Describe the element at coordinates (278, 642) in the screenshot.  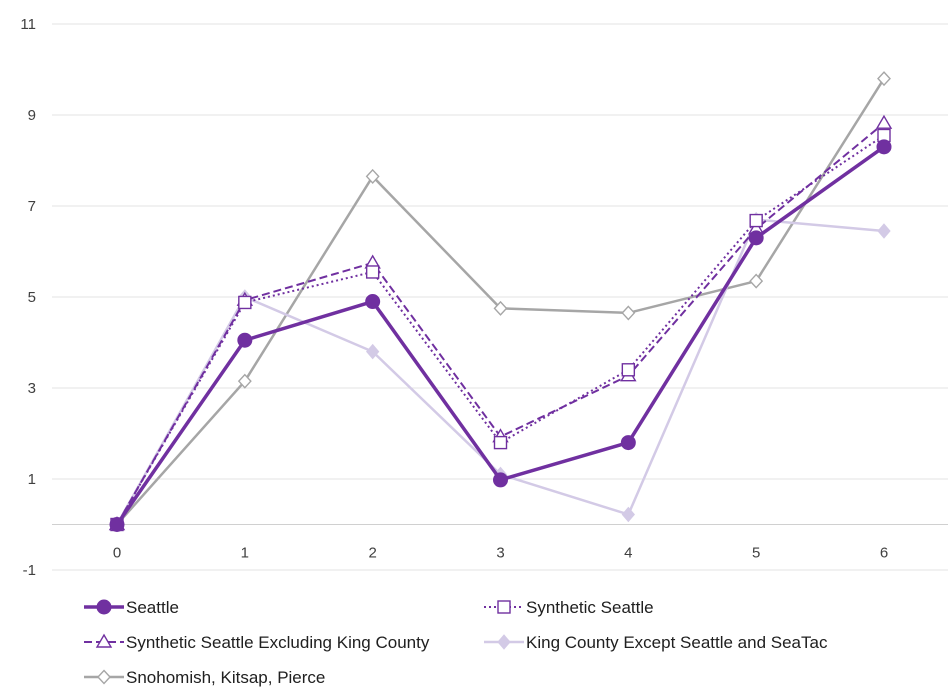
I see `legend-label: Synthetic Seattle Excluding King County` at that location.